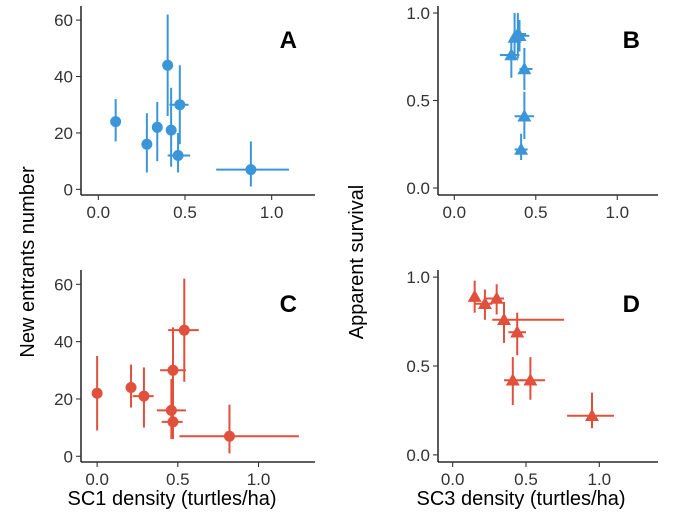 This screenshot has height=522, width=684. I want to click on panel-letter: D, so click(631, 304).